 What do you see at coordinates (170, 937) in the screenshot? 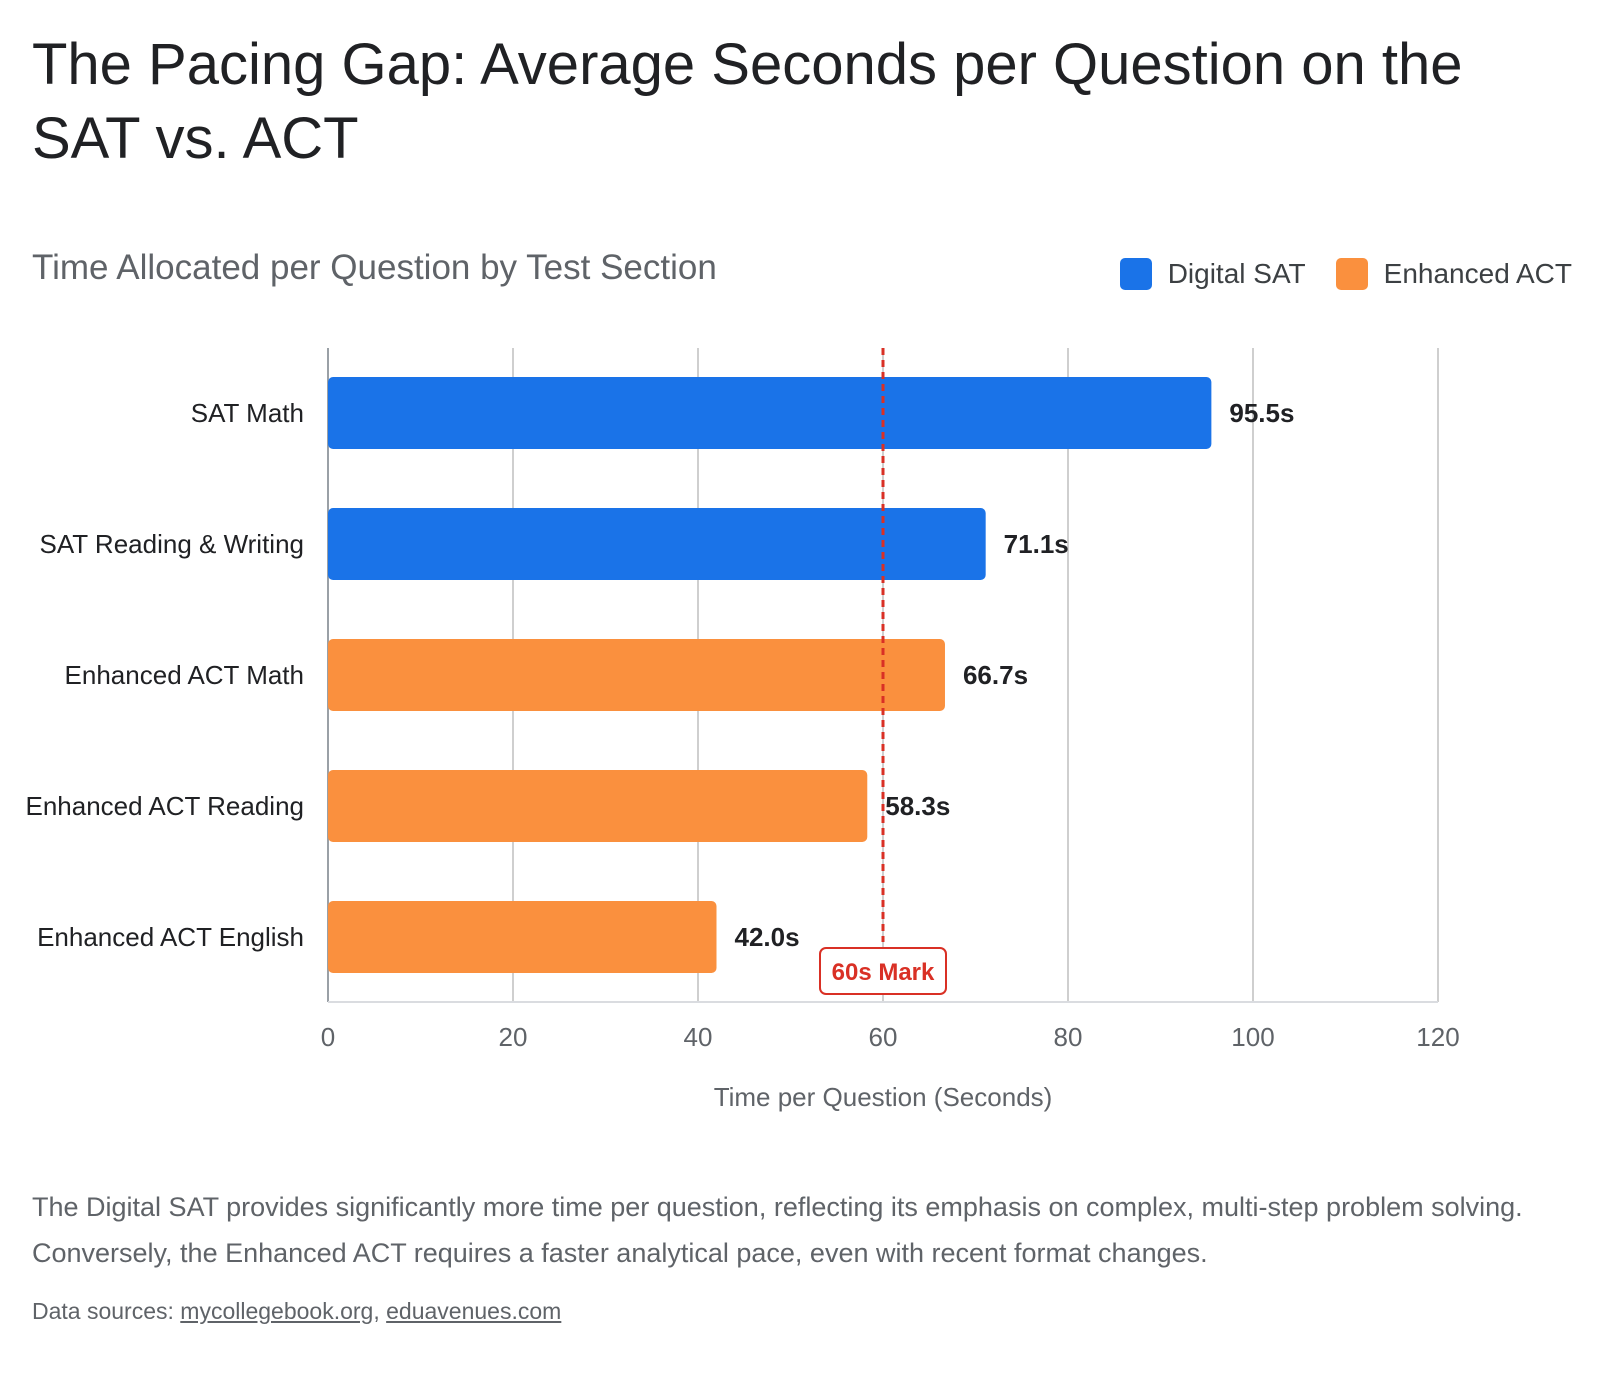
I see `y-category-label: Enhanced ACT English` at bounding box center [170, 937].